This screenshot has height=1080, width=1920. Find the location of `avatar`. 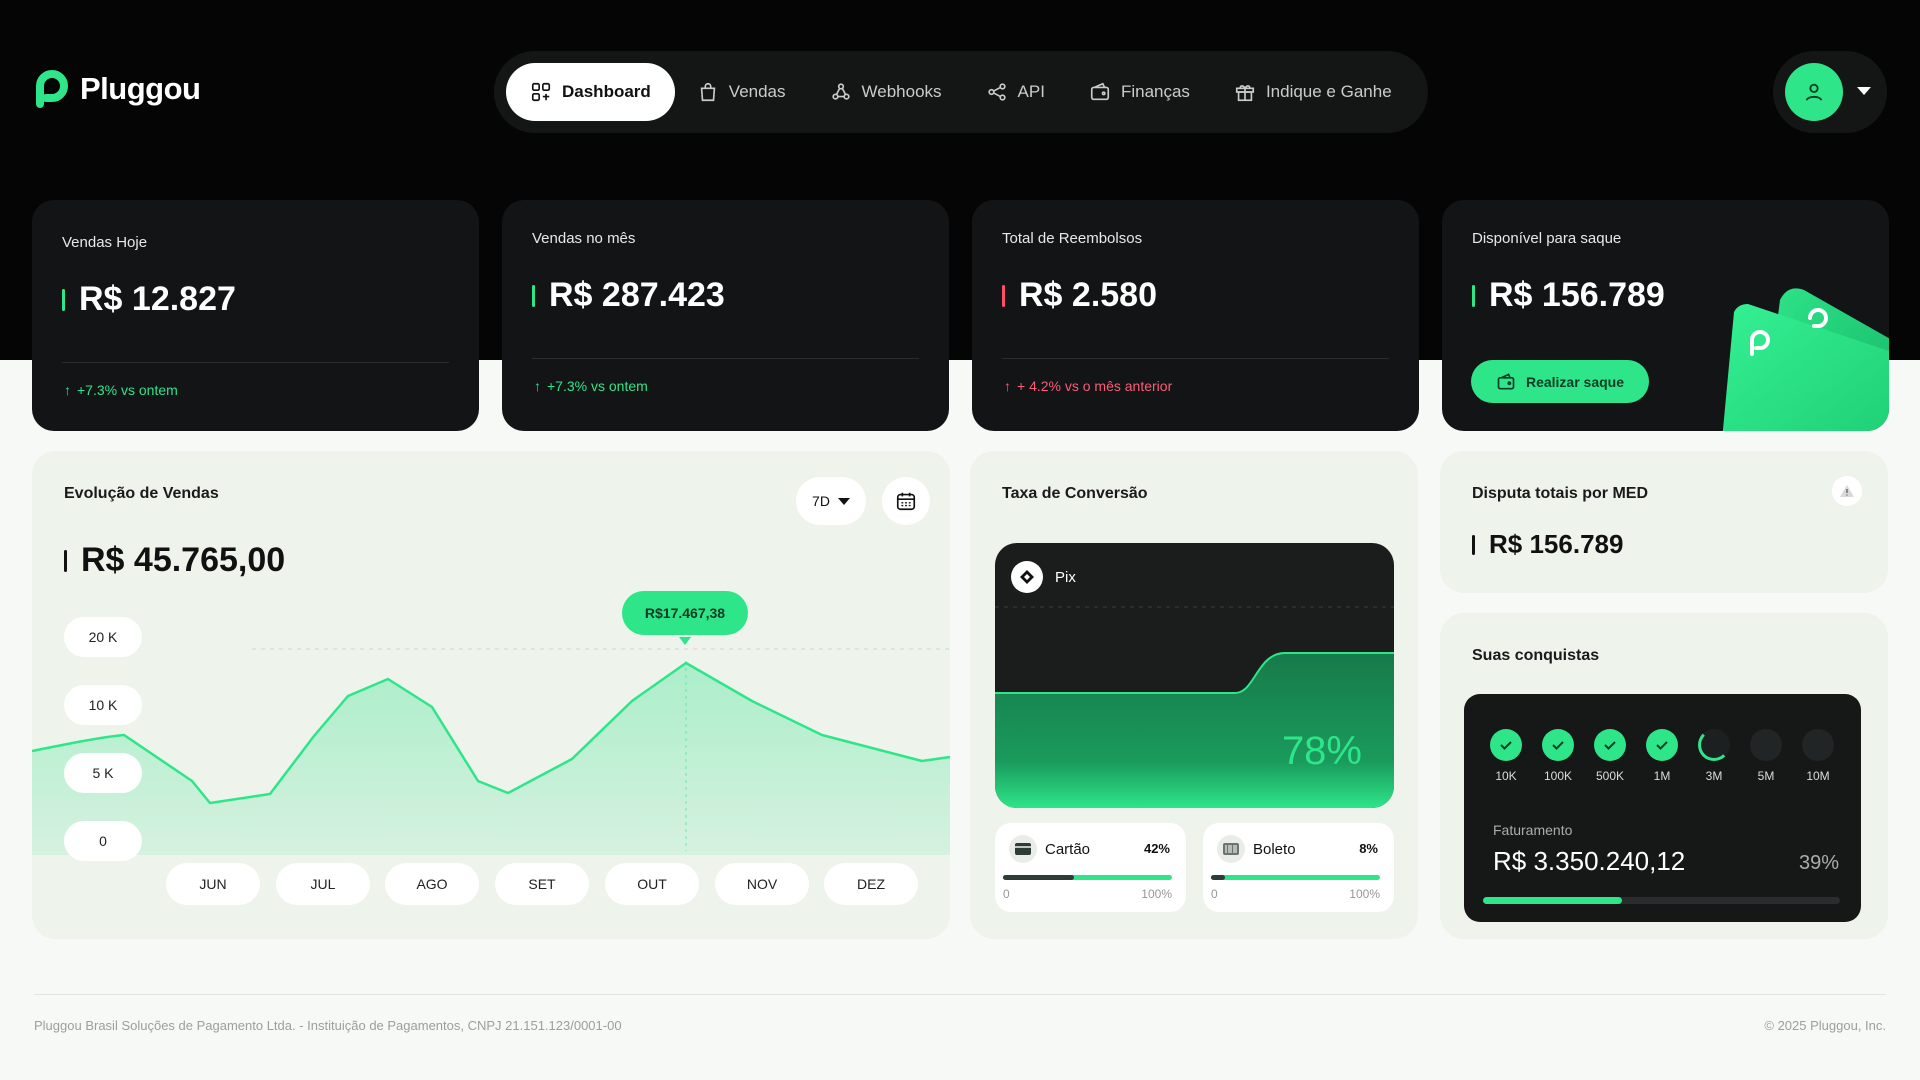

avatar is located at coordinates (1814, 92).